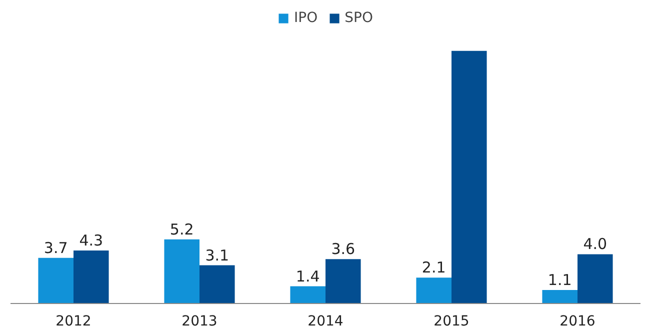  I want to click on data-label: 3.7, so click(56, 247).